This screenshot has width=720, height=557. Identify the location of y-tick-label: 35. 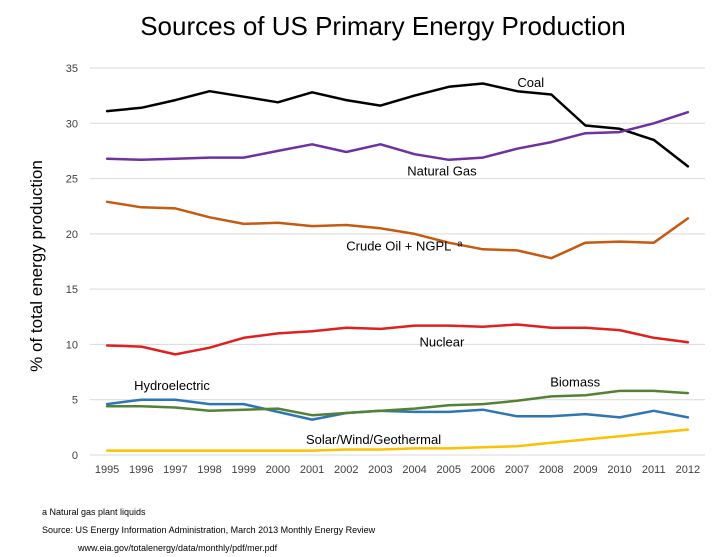
(72, 69).